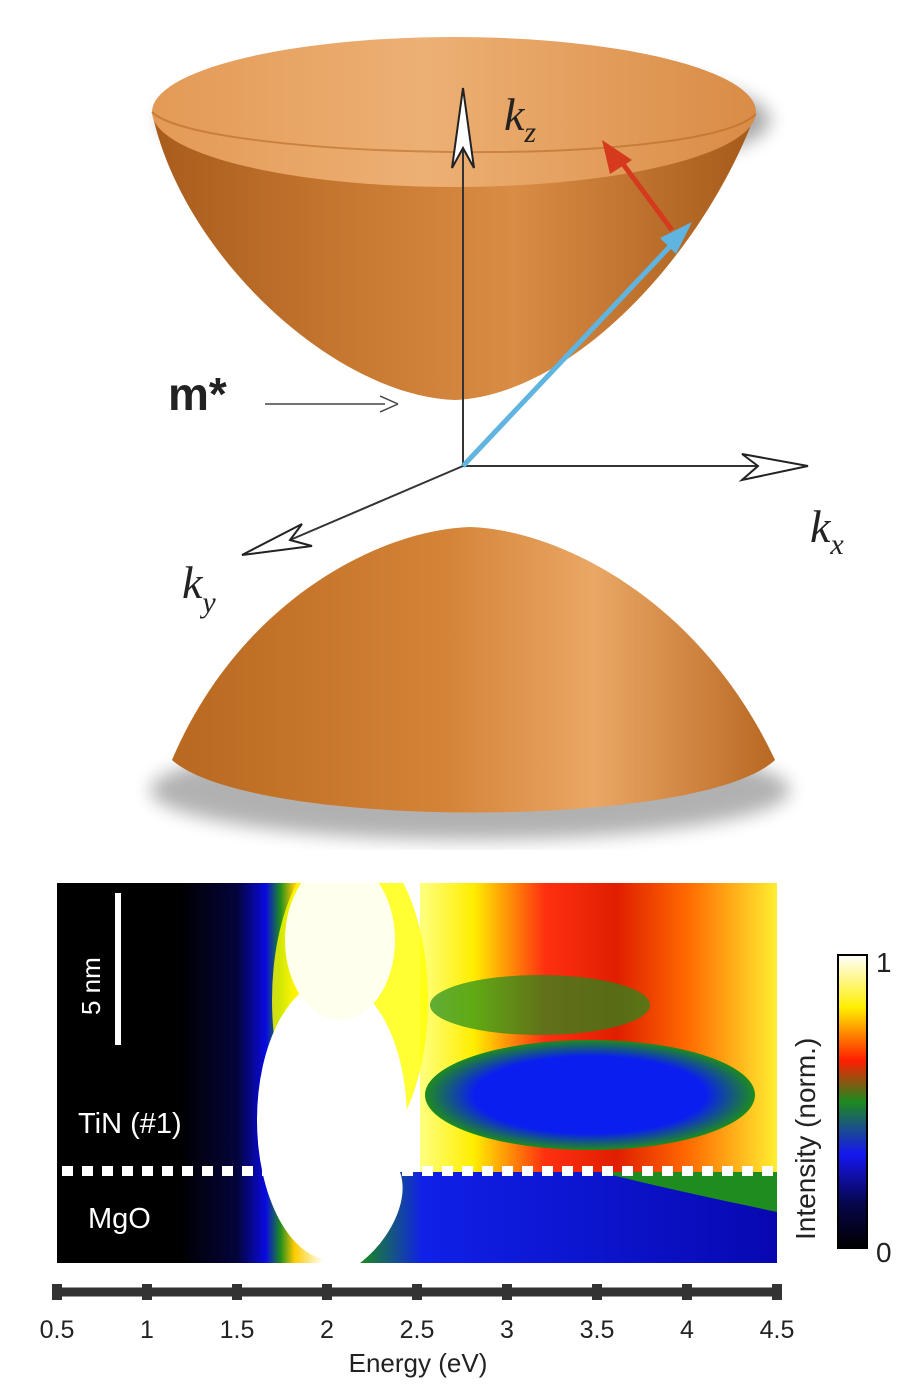  I want to click on x-tick-label: 2, so click(327, 1330).